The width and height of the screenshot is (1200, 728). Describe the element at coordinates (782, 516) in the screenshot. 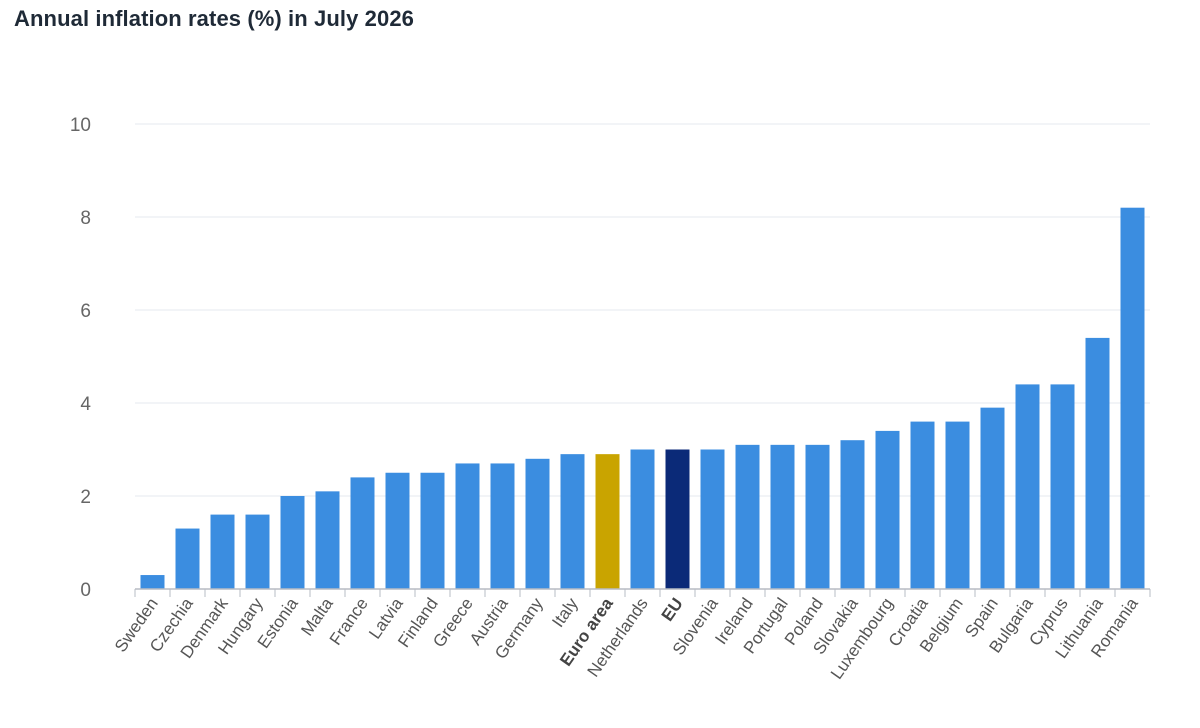

I see `bar-portugal` at that location.